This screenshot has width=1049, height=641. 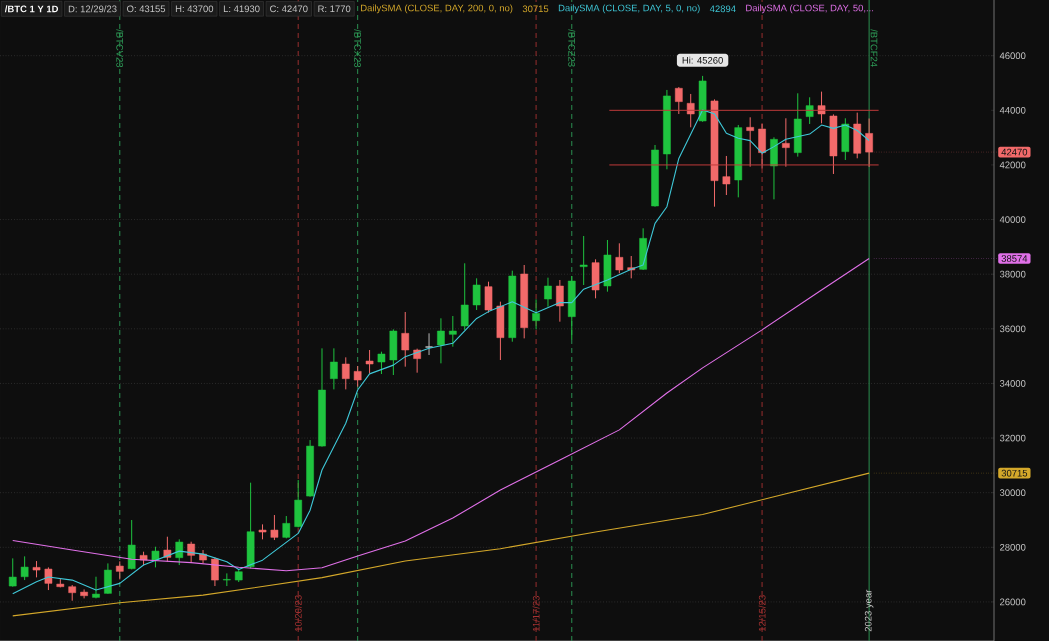 I want to click on annotation: 38574, so click(x=1014, y=258).